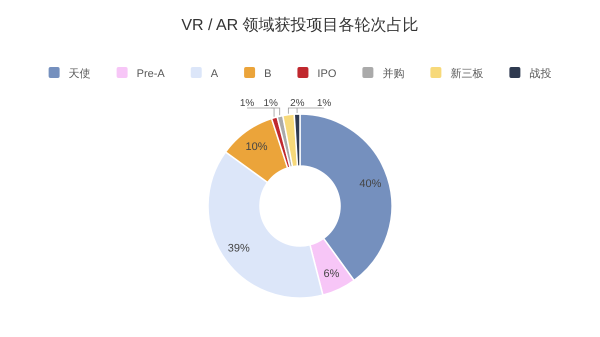 The height and width of the screenshot is (337, 600). I want to click on legend-label: 并购, so click(393, 73).